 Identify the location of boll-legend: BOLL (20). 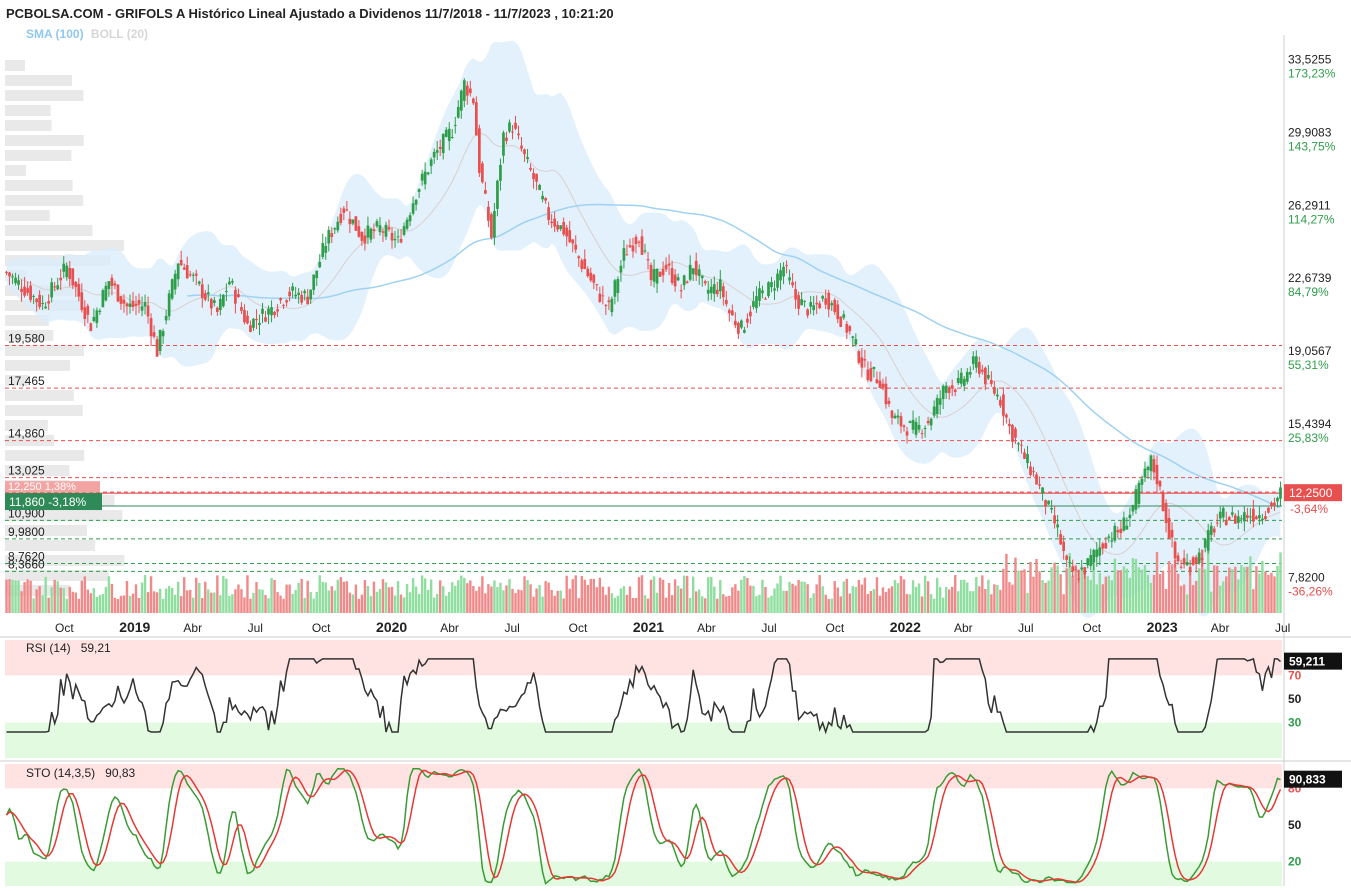
(119, 34).